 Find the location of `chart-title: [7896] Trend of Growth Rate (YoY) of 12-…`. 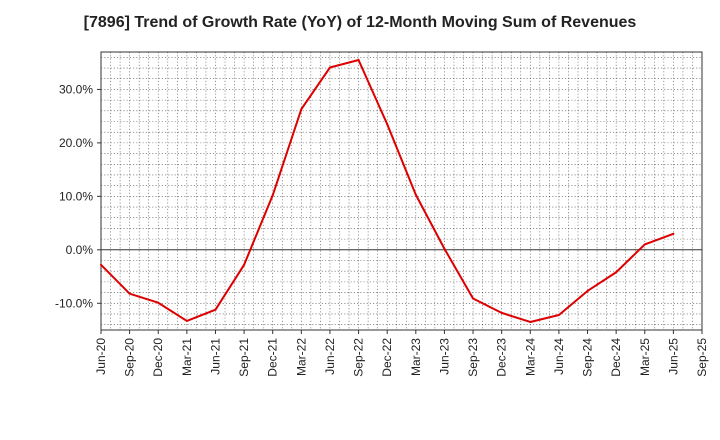

chart-title: [7896] Trend of Growth Rate (YoY) of 12-… is located at coordinates (360, 22).